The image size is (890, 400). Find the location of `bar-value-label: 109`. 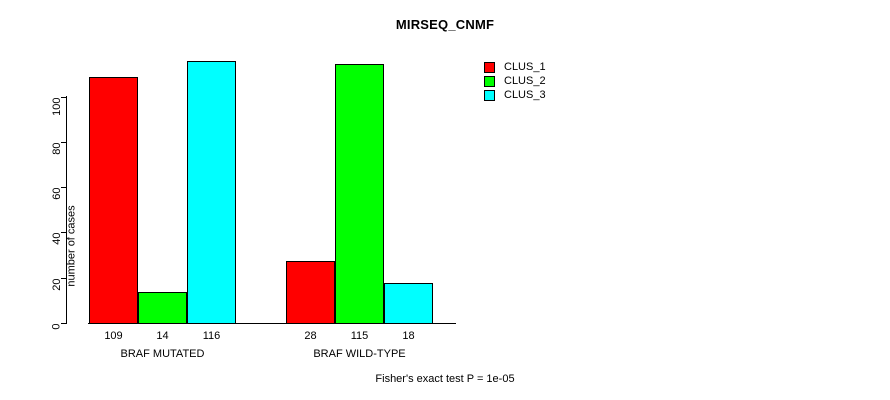

bar-value-label: 109 is located at coordinates (113, 336).